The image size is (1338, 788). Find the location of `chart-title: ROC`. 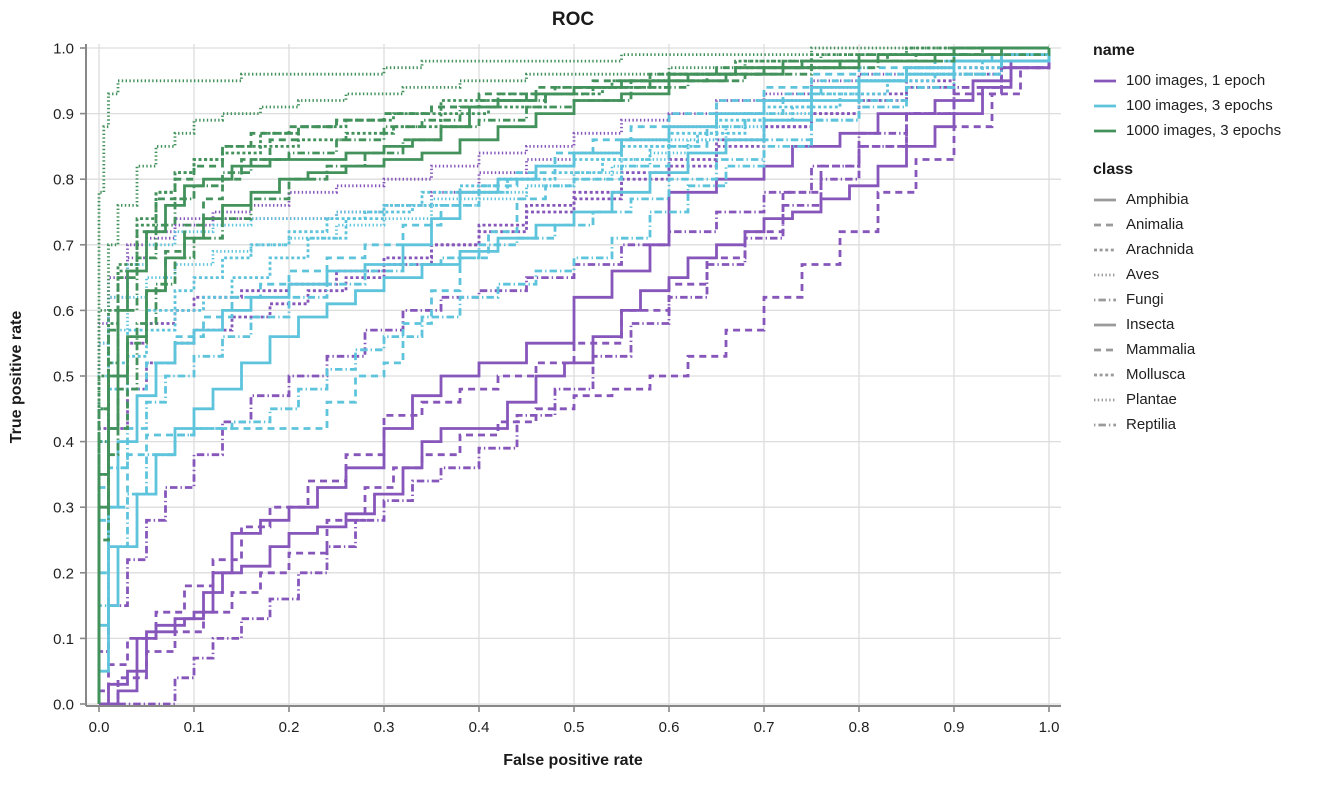

chart-title: ROC is located at coordinates (573, 19).